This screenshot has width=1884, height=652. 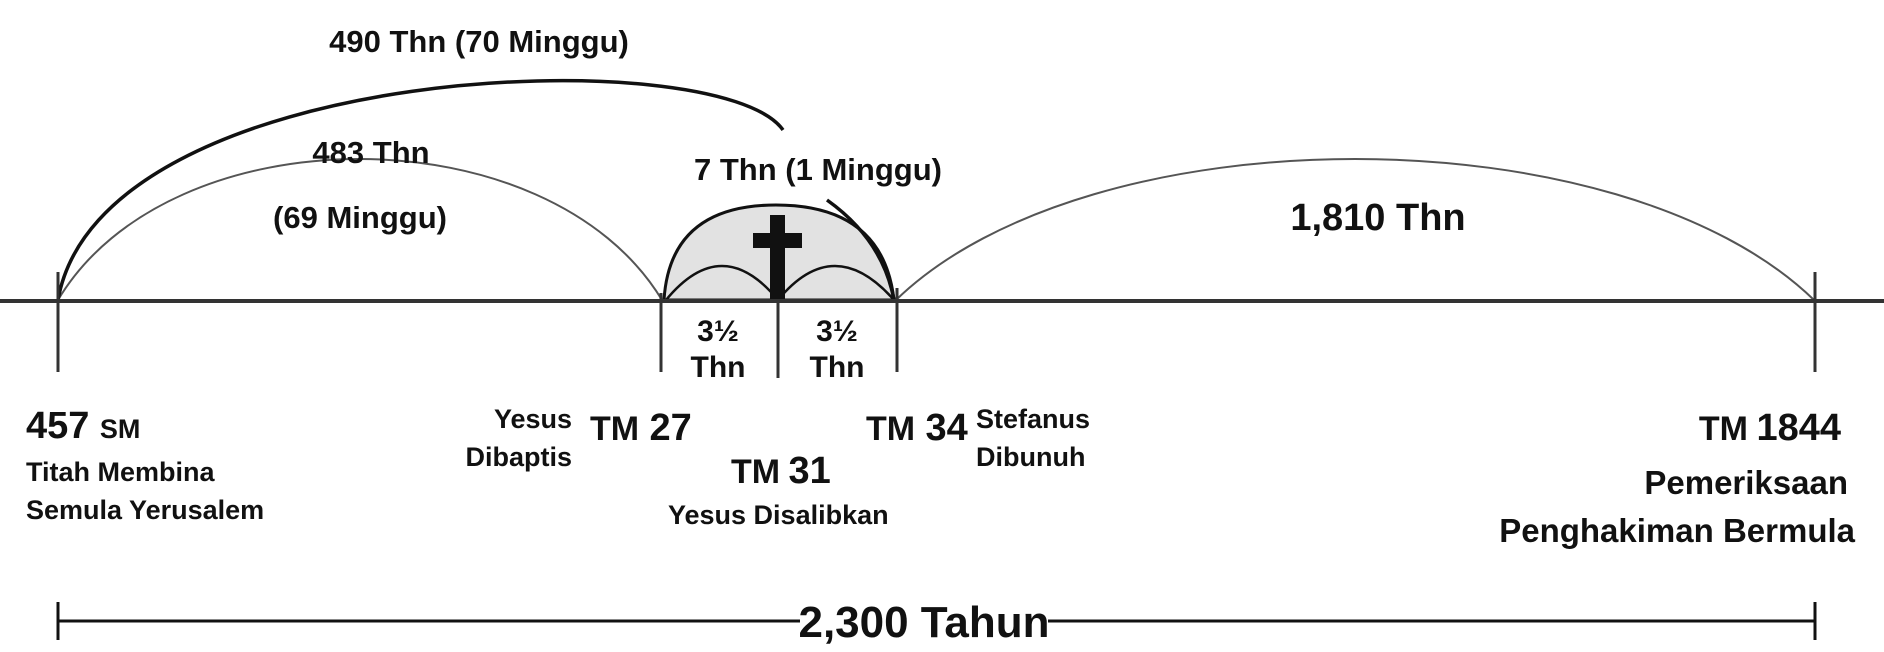 What do you see at coordinates (83, 426) in the screenshot?
I see `event-457-date: 457 SM` at bounding box center [83, 426].